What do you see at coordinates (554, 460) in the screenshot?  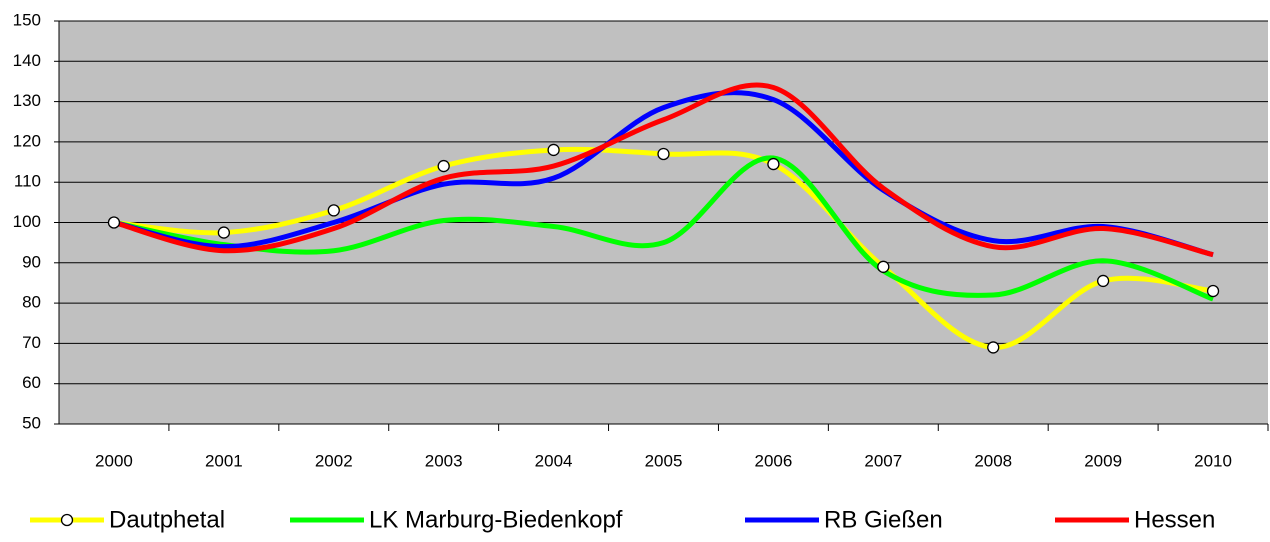 I see `x-tick-label: 2004` at bounding box center [554, 460].